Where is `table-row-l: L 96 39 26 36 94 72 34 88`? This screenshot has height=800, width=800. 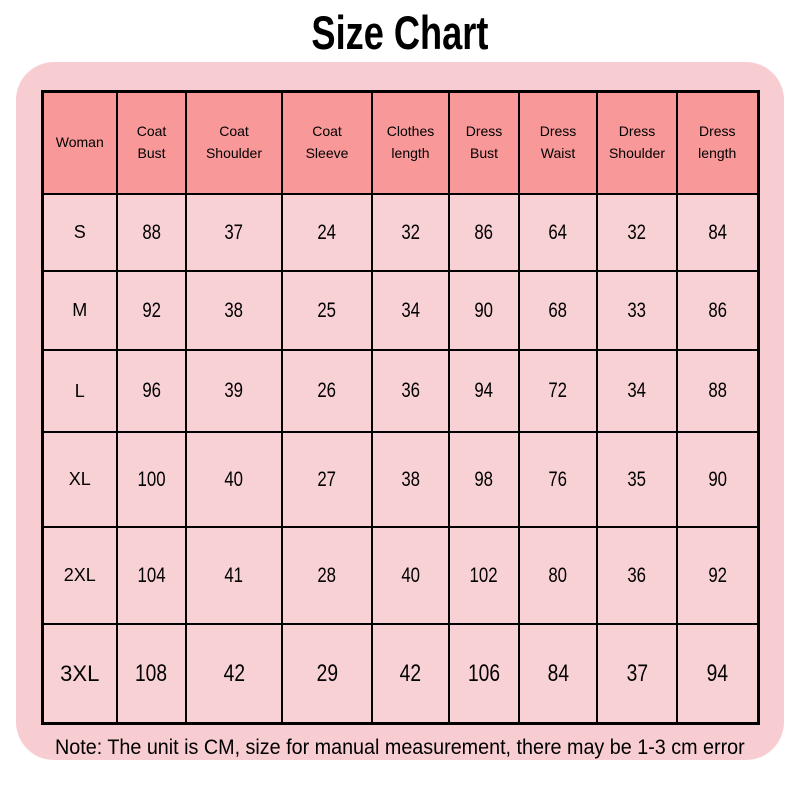
table-row-l: L 96 39 26 36 94 72 34 88 is located at coordinates (400, 391).